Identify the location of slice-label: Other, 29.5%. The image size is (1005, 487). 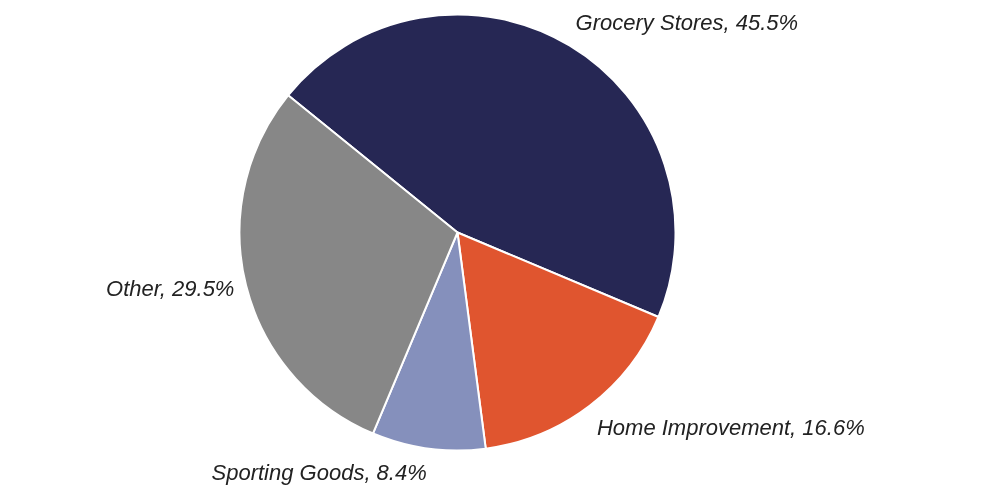
(170, 289).